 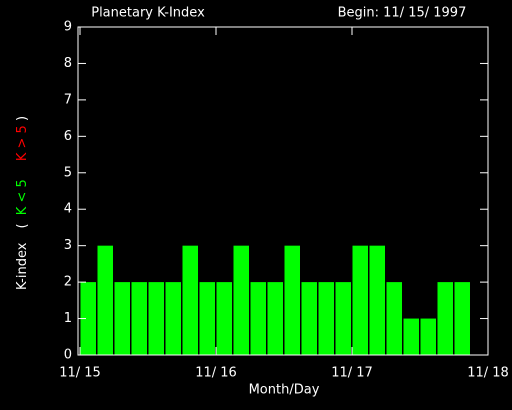 What do you see at coordinates (68, 99) in the screenshot?
I see `y-tick-label: 7` at bounding box center [68, 99].